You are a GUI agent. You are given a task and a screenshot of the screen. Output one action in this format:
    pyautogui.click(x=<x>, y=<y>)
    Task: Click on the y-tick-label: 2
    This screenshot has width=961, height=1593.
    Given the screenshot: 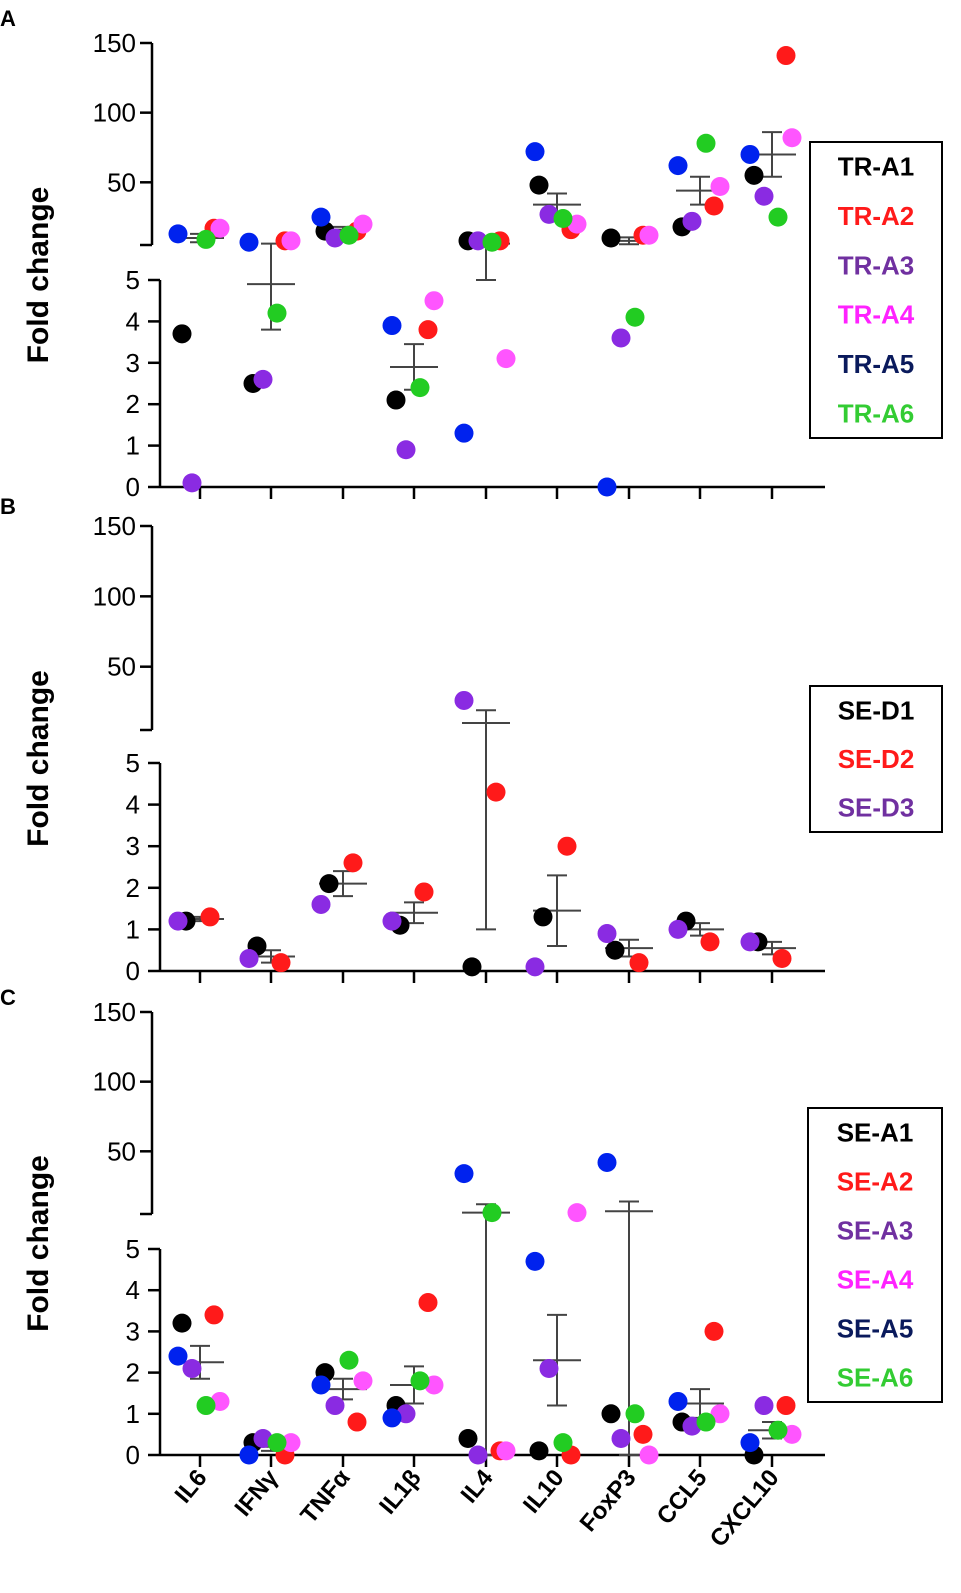 What is the action you would take?
    pyautogui.click(x=133, y=1373)
    